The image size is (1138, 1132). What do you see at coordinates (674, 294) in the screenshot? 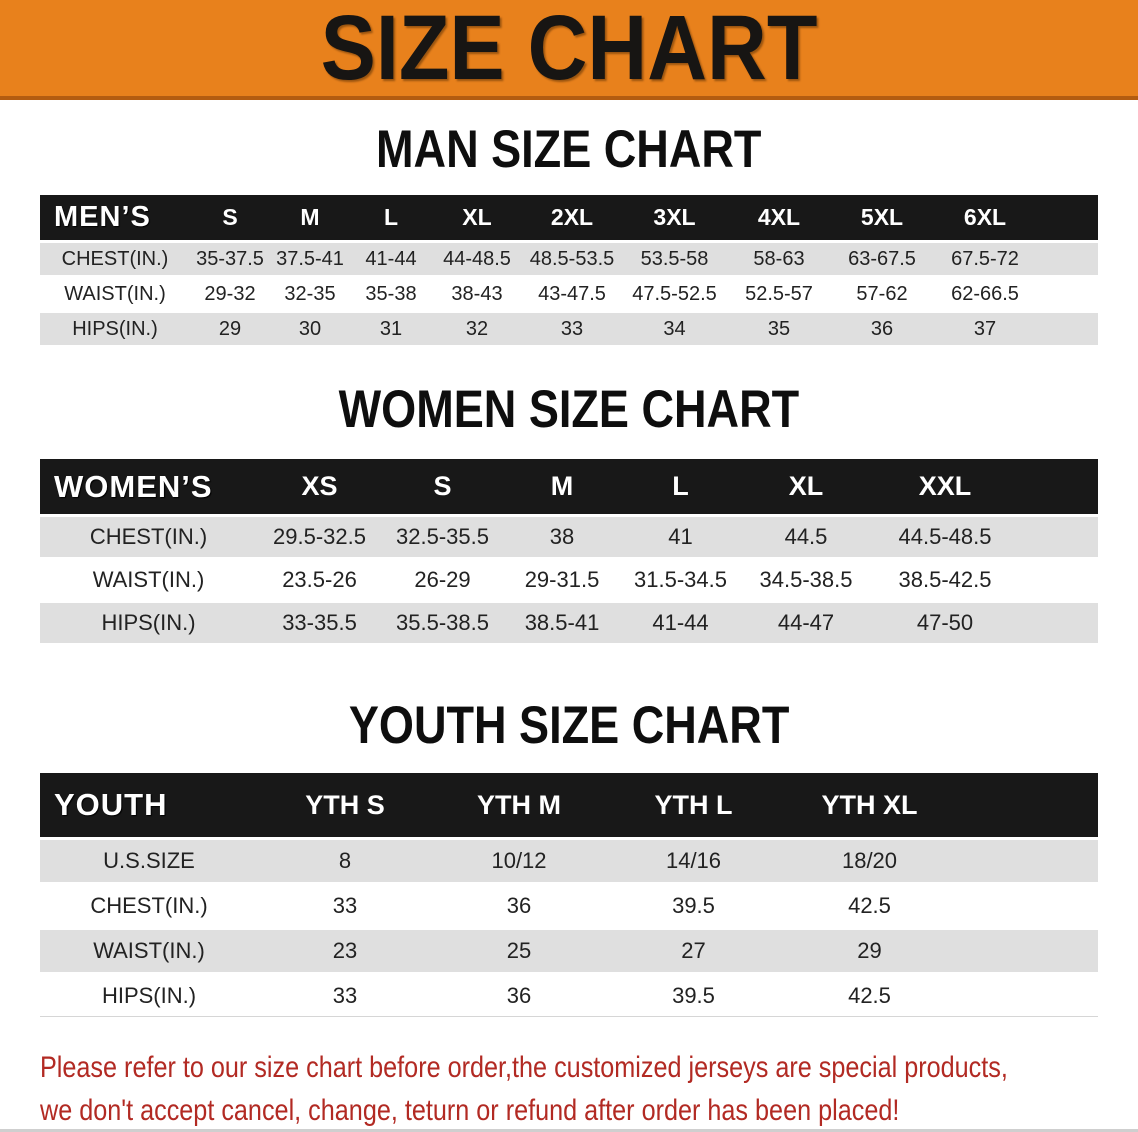
I see `size-cell: 47.5-52.5` at bounding box center [674, 294].